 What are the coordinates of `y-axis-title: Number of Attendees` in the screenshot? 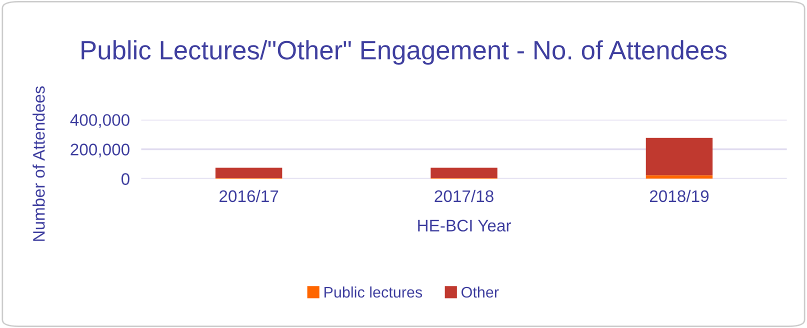 It's located at (38, 163).